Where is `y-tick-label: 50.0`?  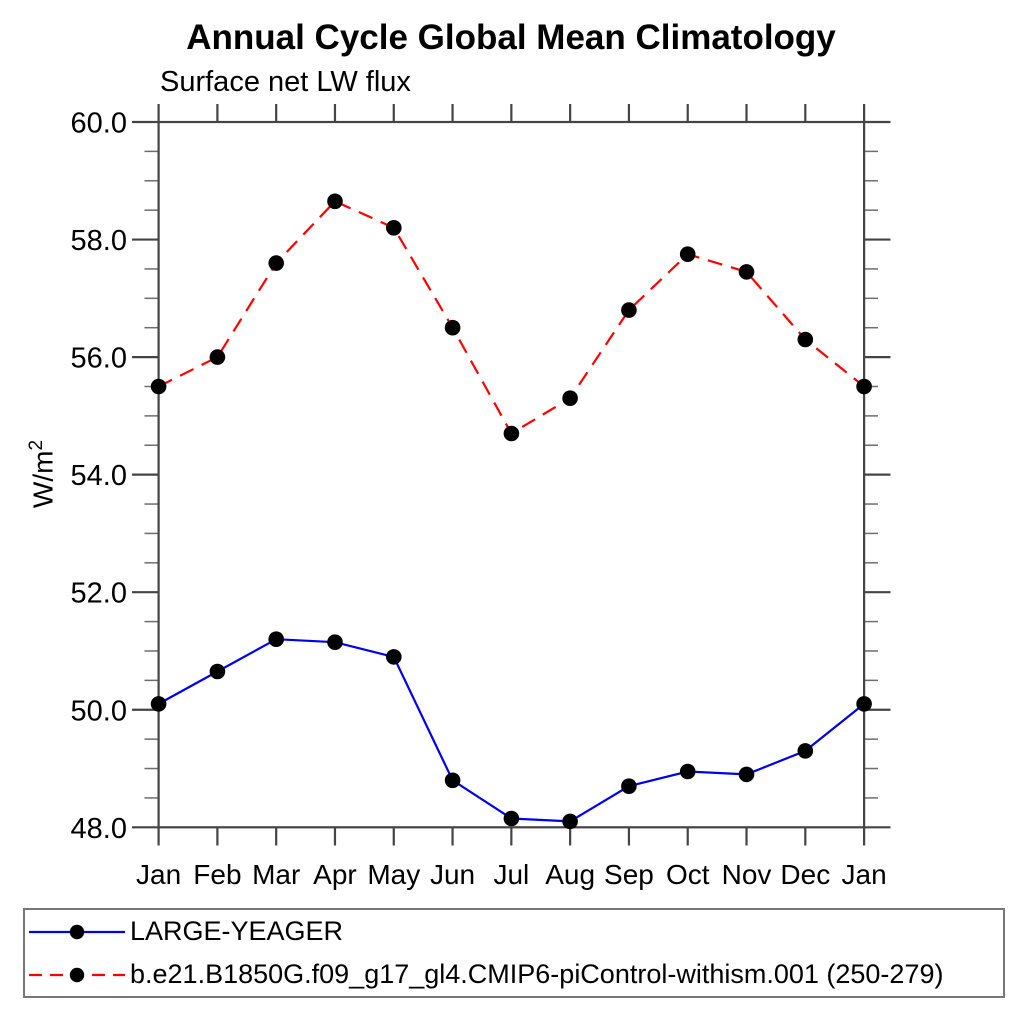
y-tick-label: 50.0 is located at coordinates (99, 711).